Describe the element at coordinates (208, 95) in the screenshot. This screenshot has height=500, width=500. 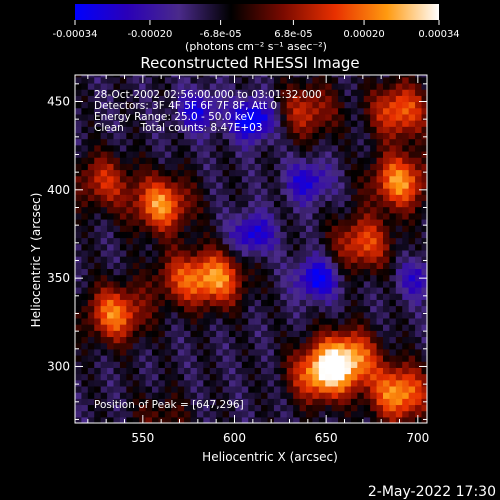
I see `info-line-time: 28-Oct-2002 02:56:00.000 to 03:01:32.000` at that location.